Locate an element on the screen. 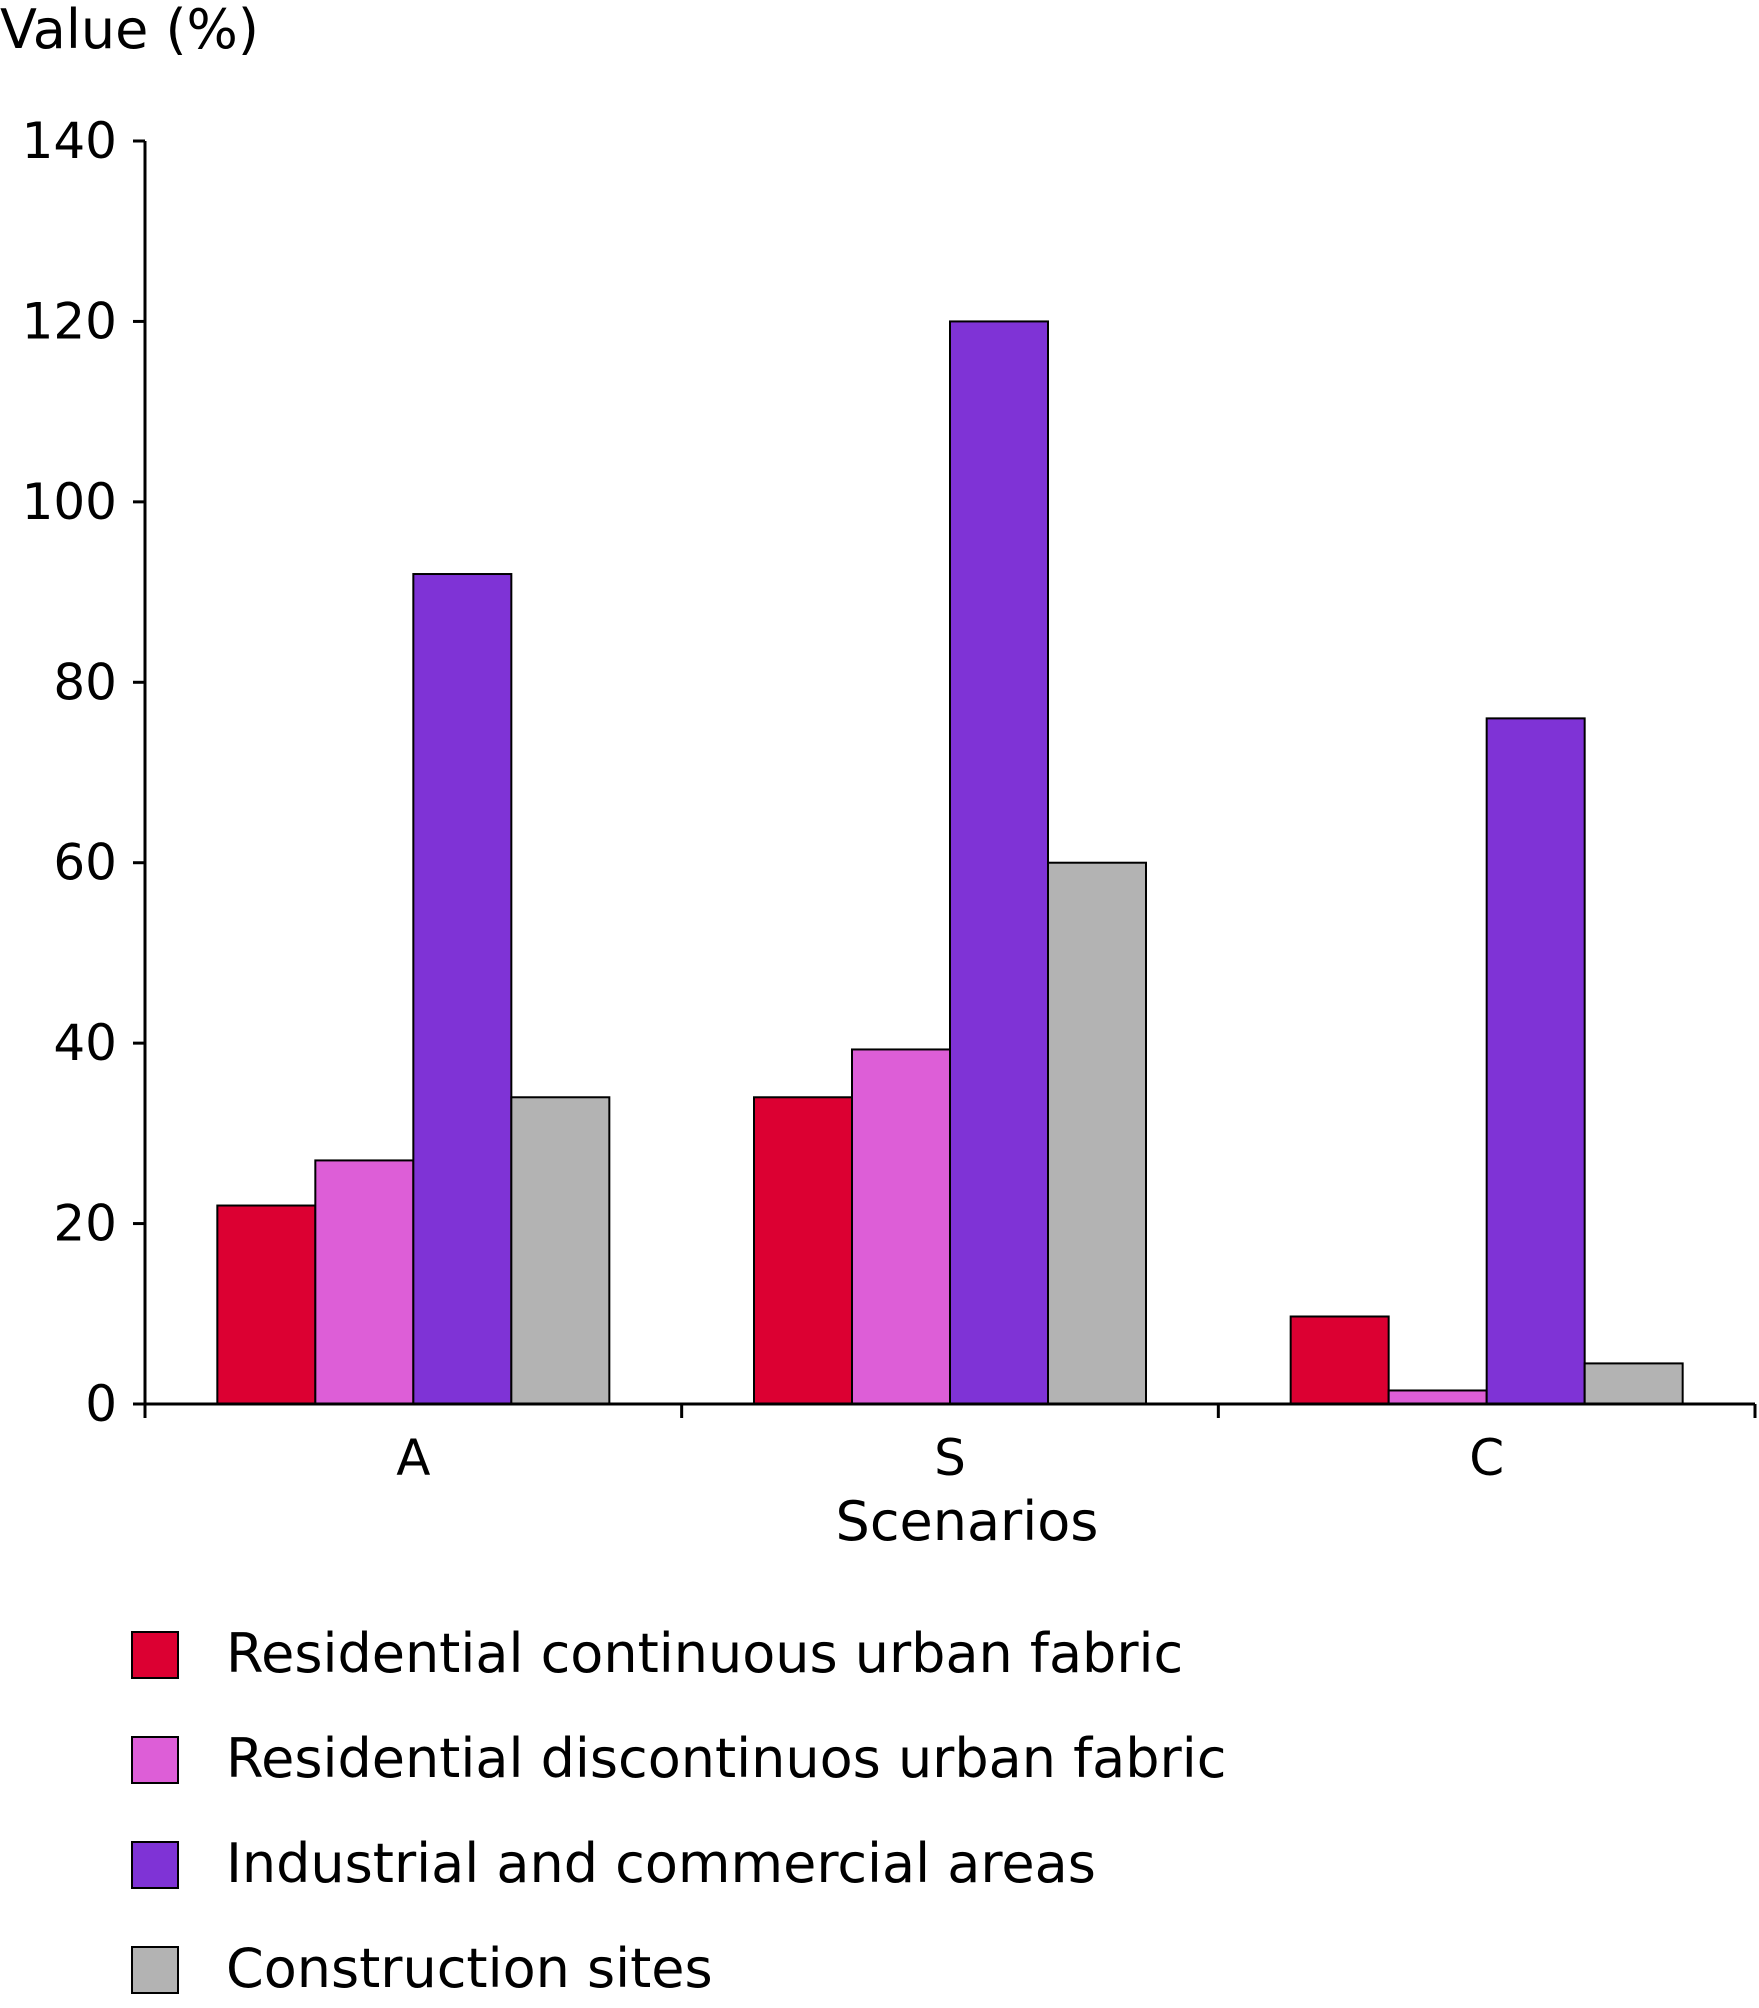  x-category-label: S is located at coordinates (950, 1458).